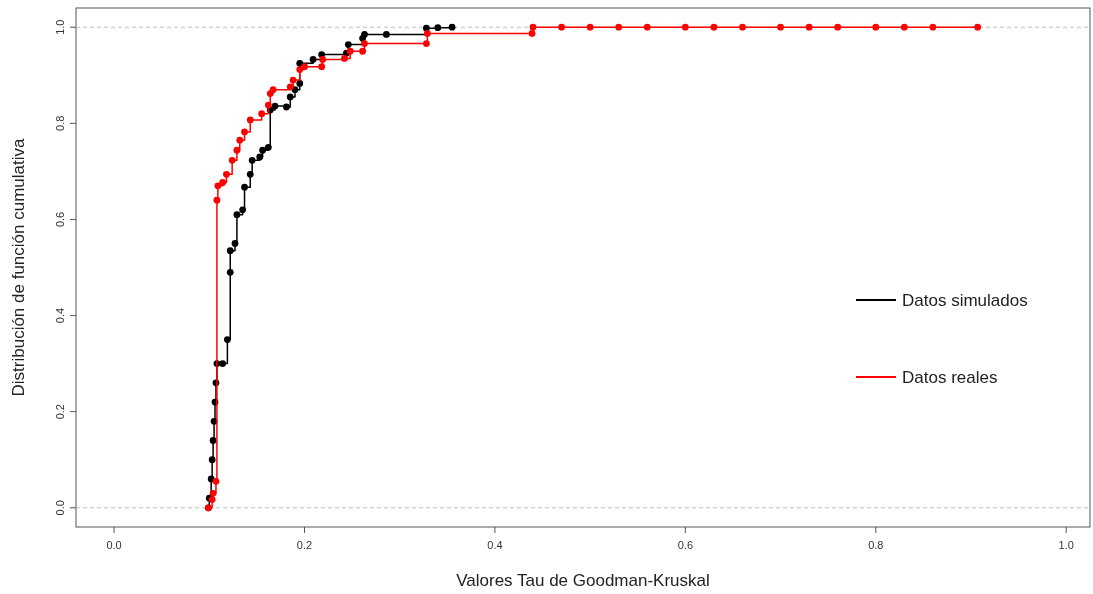 Image resolution: width=1093 pixels, height=594 pixels. What do you see at coordinates (60, 412) in the screenshot?
I see `y-tick-label: 0.2` at bounding box center [60, 412].